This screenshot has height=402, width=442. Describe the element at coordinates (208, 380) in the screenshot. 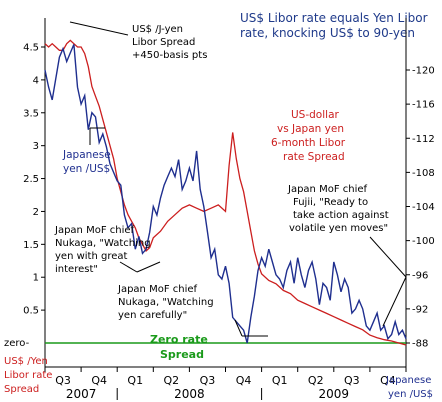

I see `x-quarter-label-4: Q3` at that location.